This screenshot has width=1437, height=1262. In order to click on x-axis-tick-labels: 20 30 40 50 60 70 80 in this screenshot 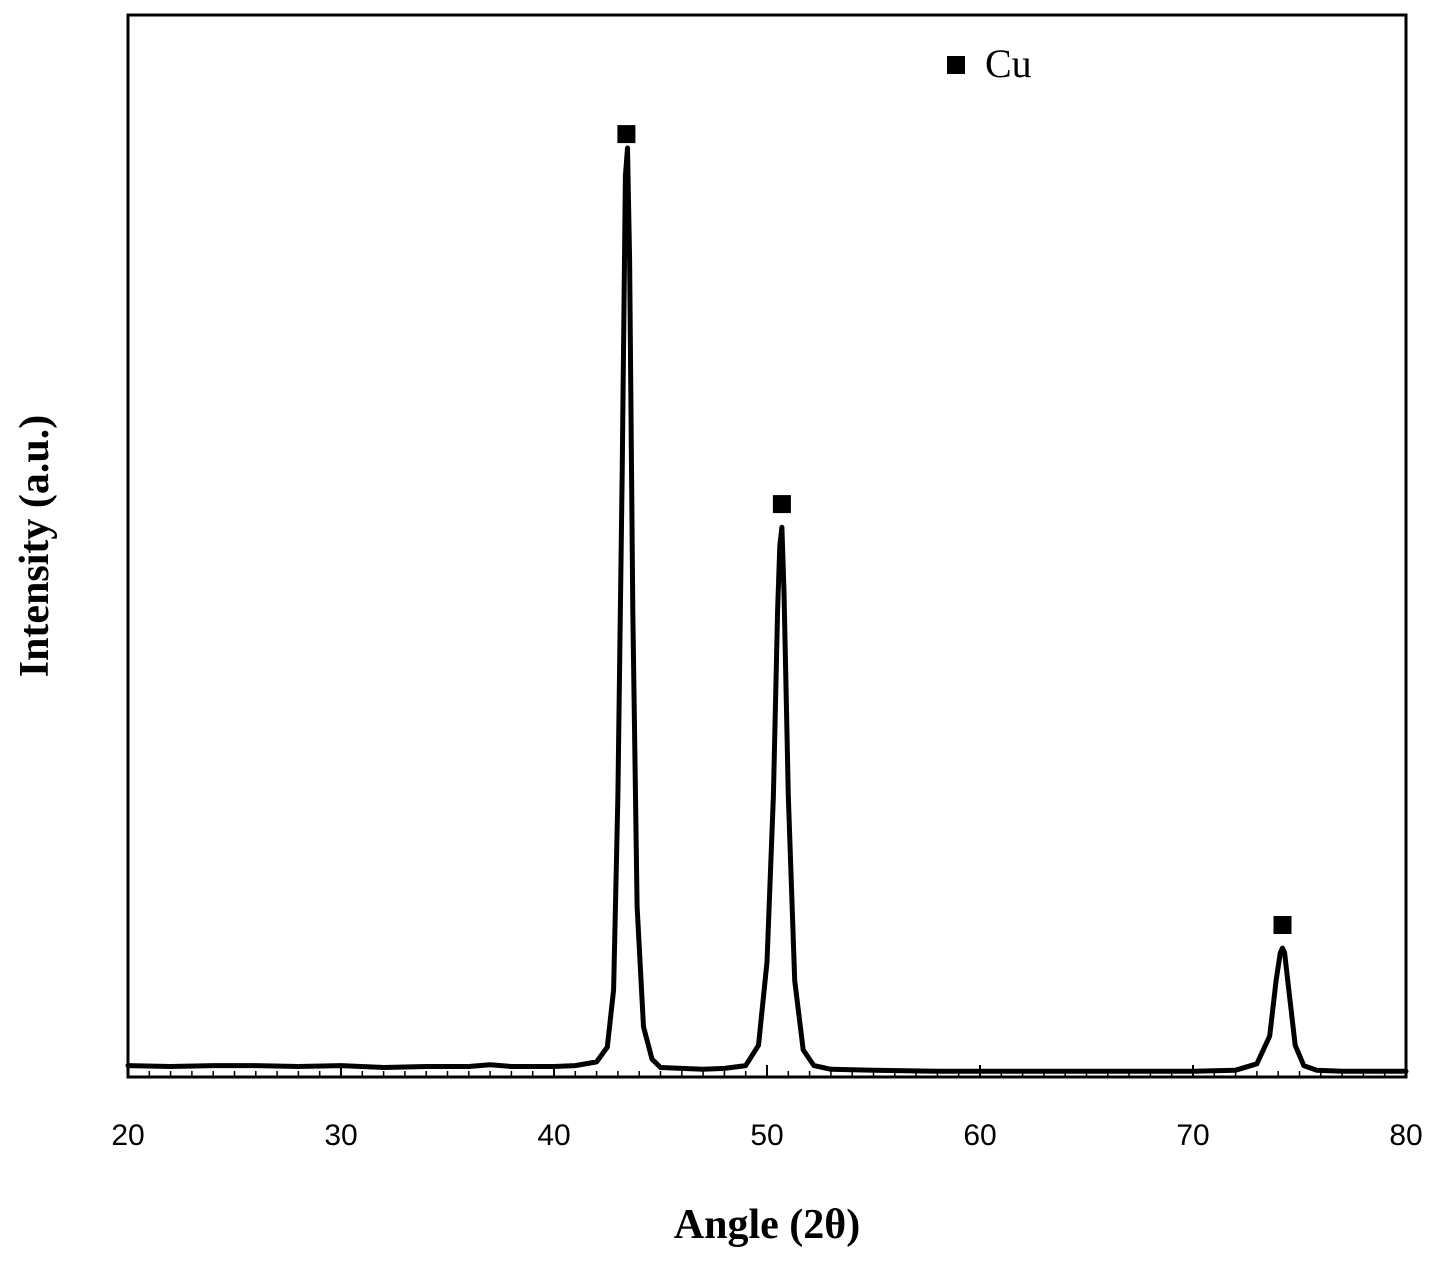, I will do `click(766, 1135)`.